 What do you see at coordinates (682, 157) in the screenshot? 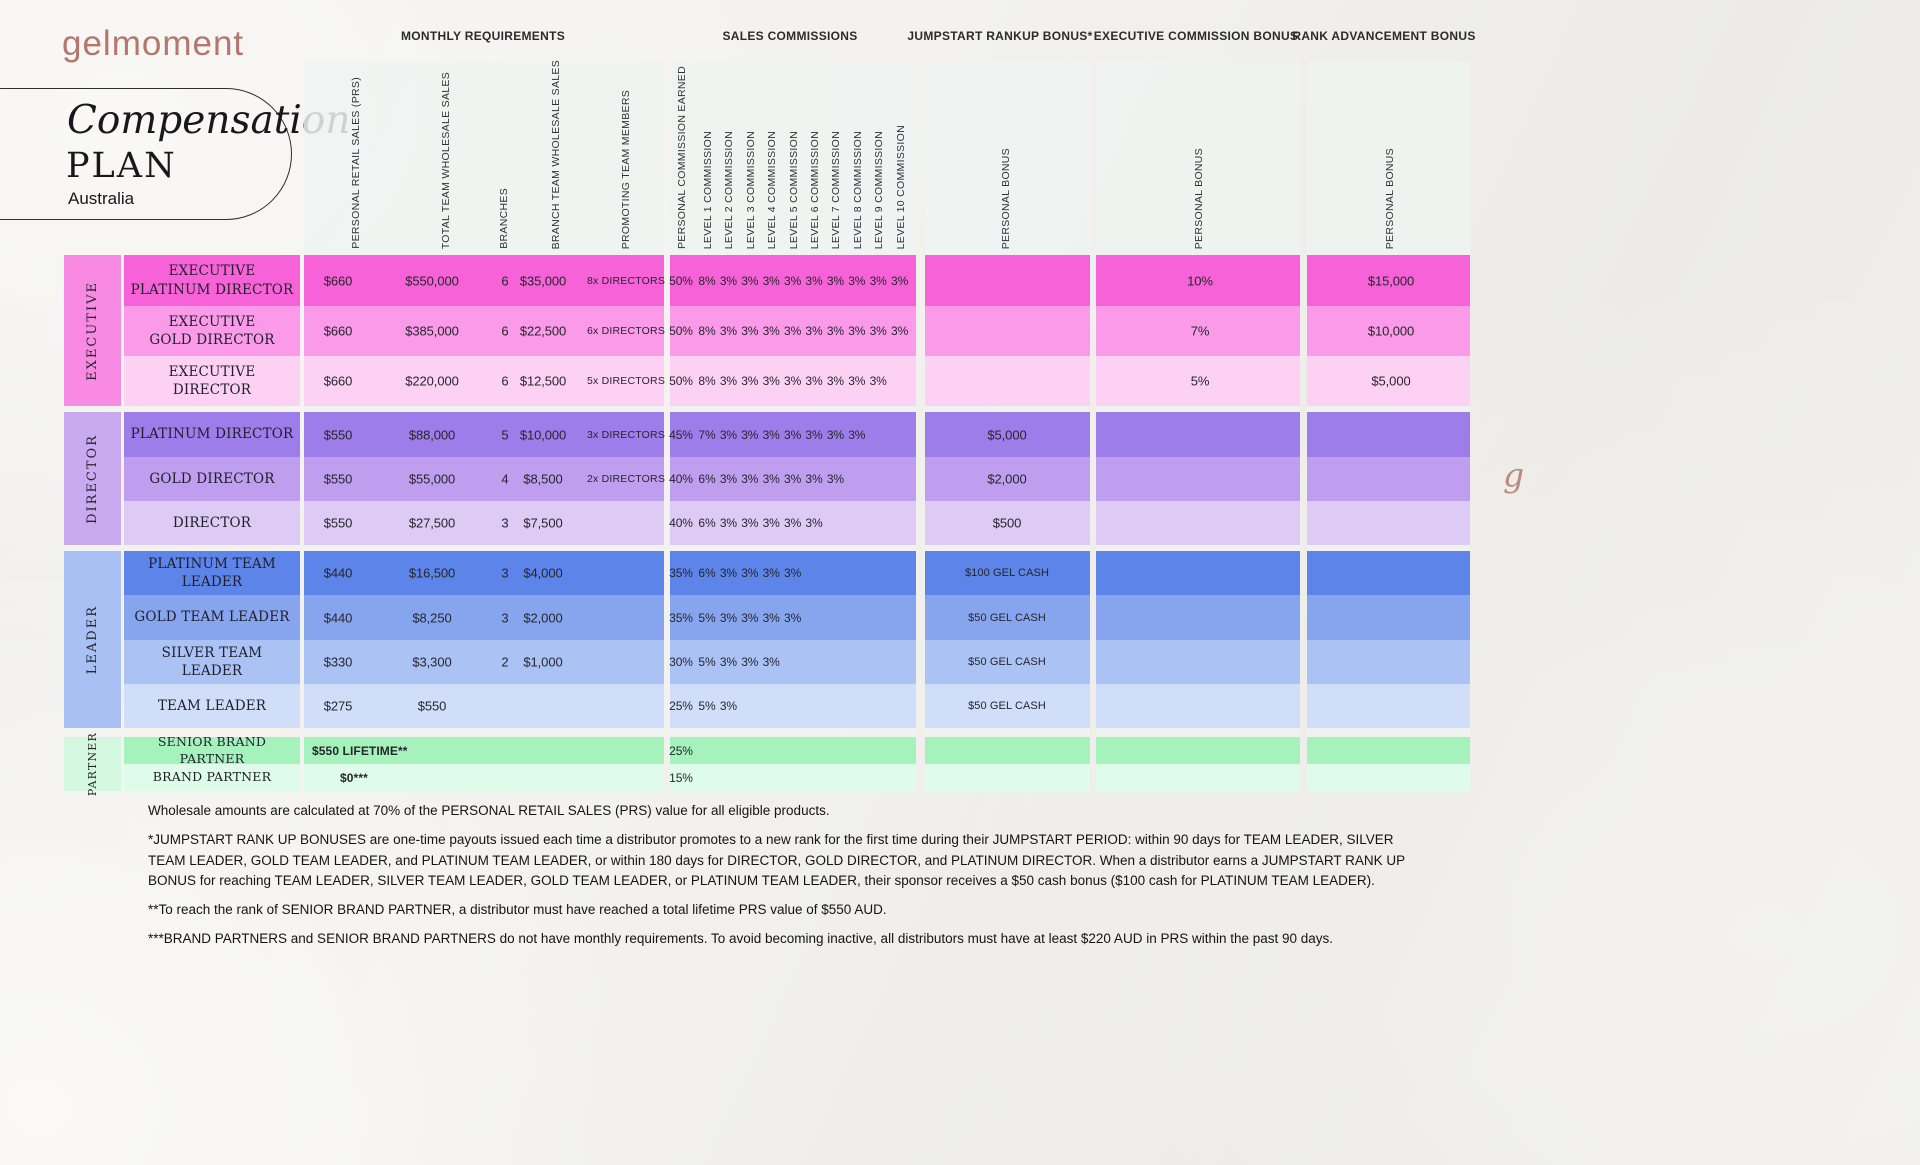
I see `col-header-commission-0: PERSONAL COMMISSION EARNED` at bounding box center [682, 157].